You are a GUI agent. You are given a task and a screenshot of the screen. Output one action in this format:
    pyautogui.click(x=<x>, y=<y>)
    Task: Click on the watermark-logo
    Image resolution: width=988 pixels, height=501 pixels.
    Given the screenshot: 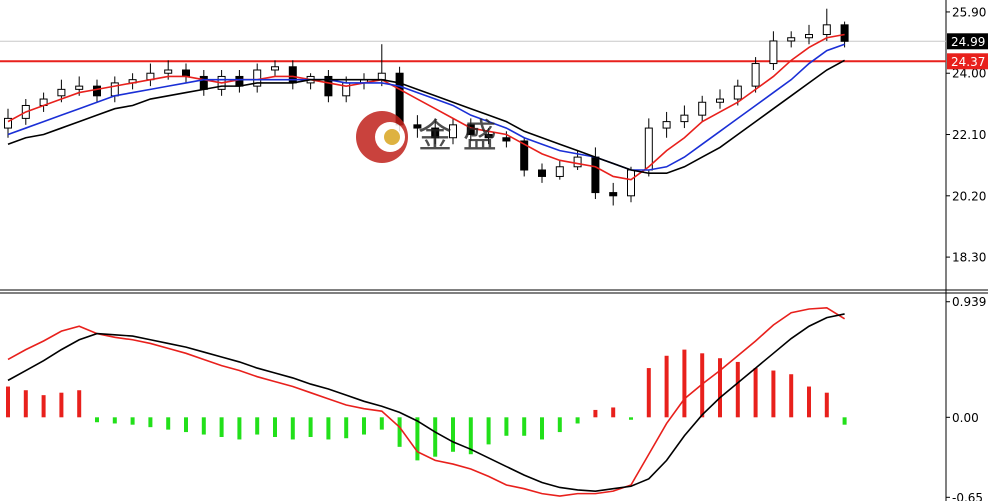 What is the action you would take?
    pyautogui.click(x=382, y=137)
    